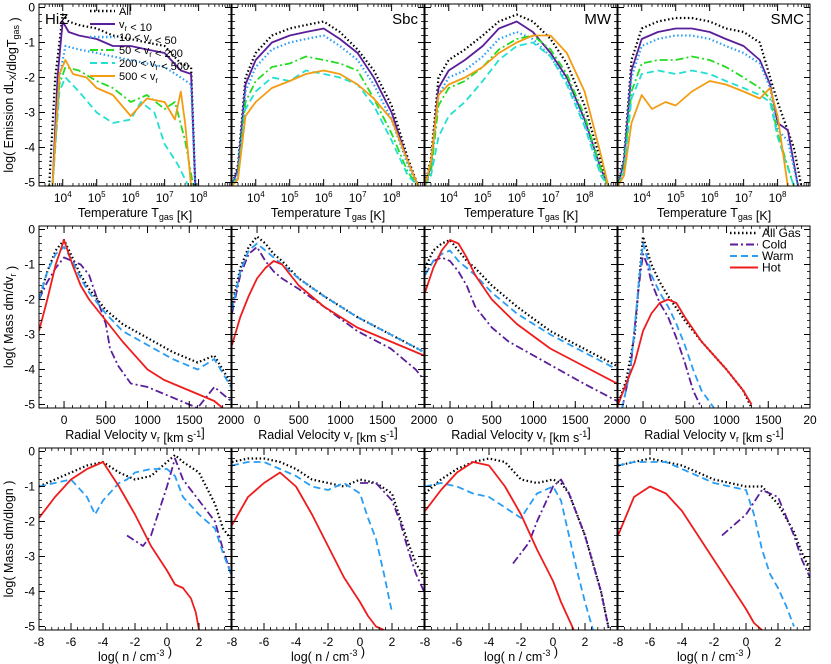  What do you see at coordinates (199, 642) in the screenshot?
I see `x-tick-label: 2` at bounding box center [199, 642].